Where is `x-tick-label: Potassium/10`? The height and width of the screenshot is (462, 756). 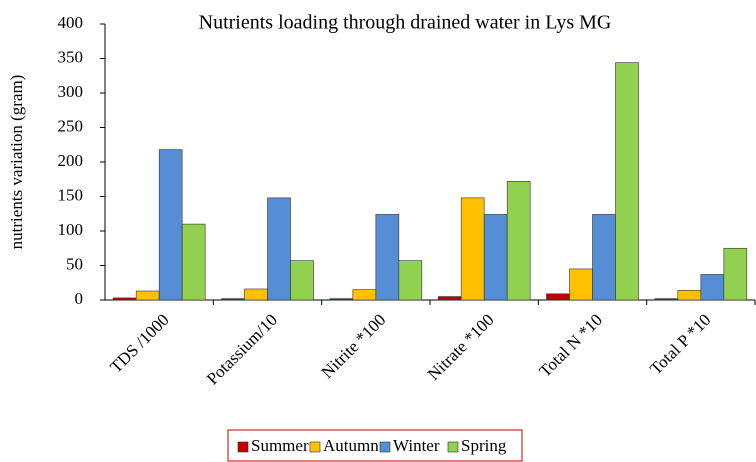 x-tick-label: Potassium/10 is located at coordinates (242, 349).